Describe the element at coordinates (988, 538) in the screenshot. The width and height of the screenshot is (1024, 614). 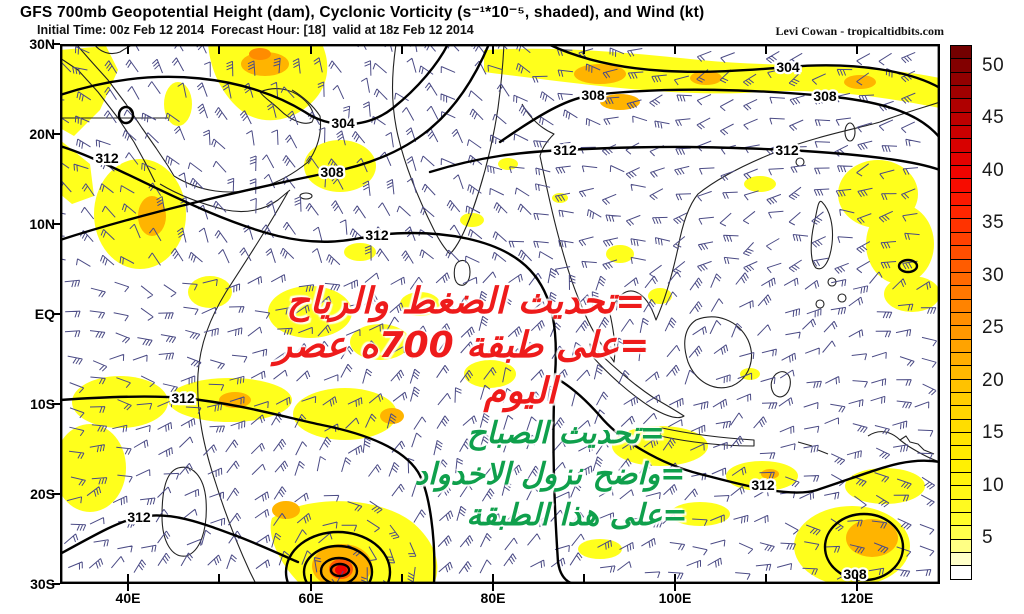
I see `colorbar-tick-label: 5` at that location.